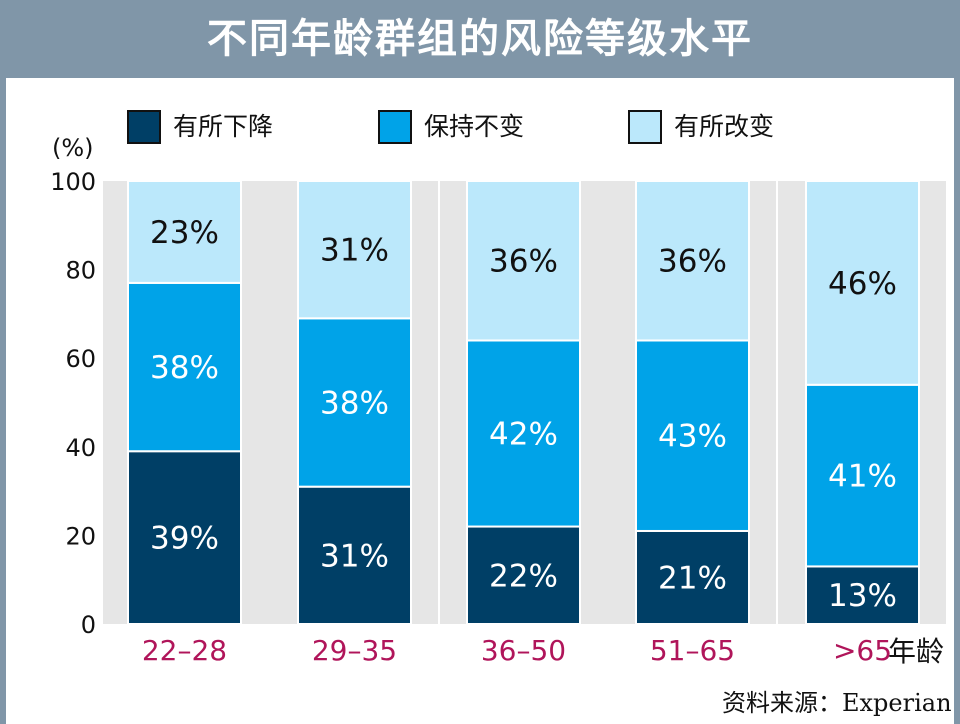  I want to click on y-tick-label: 80, so click(80, 271).